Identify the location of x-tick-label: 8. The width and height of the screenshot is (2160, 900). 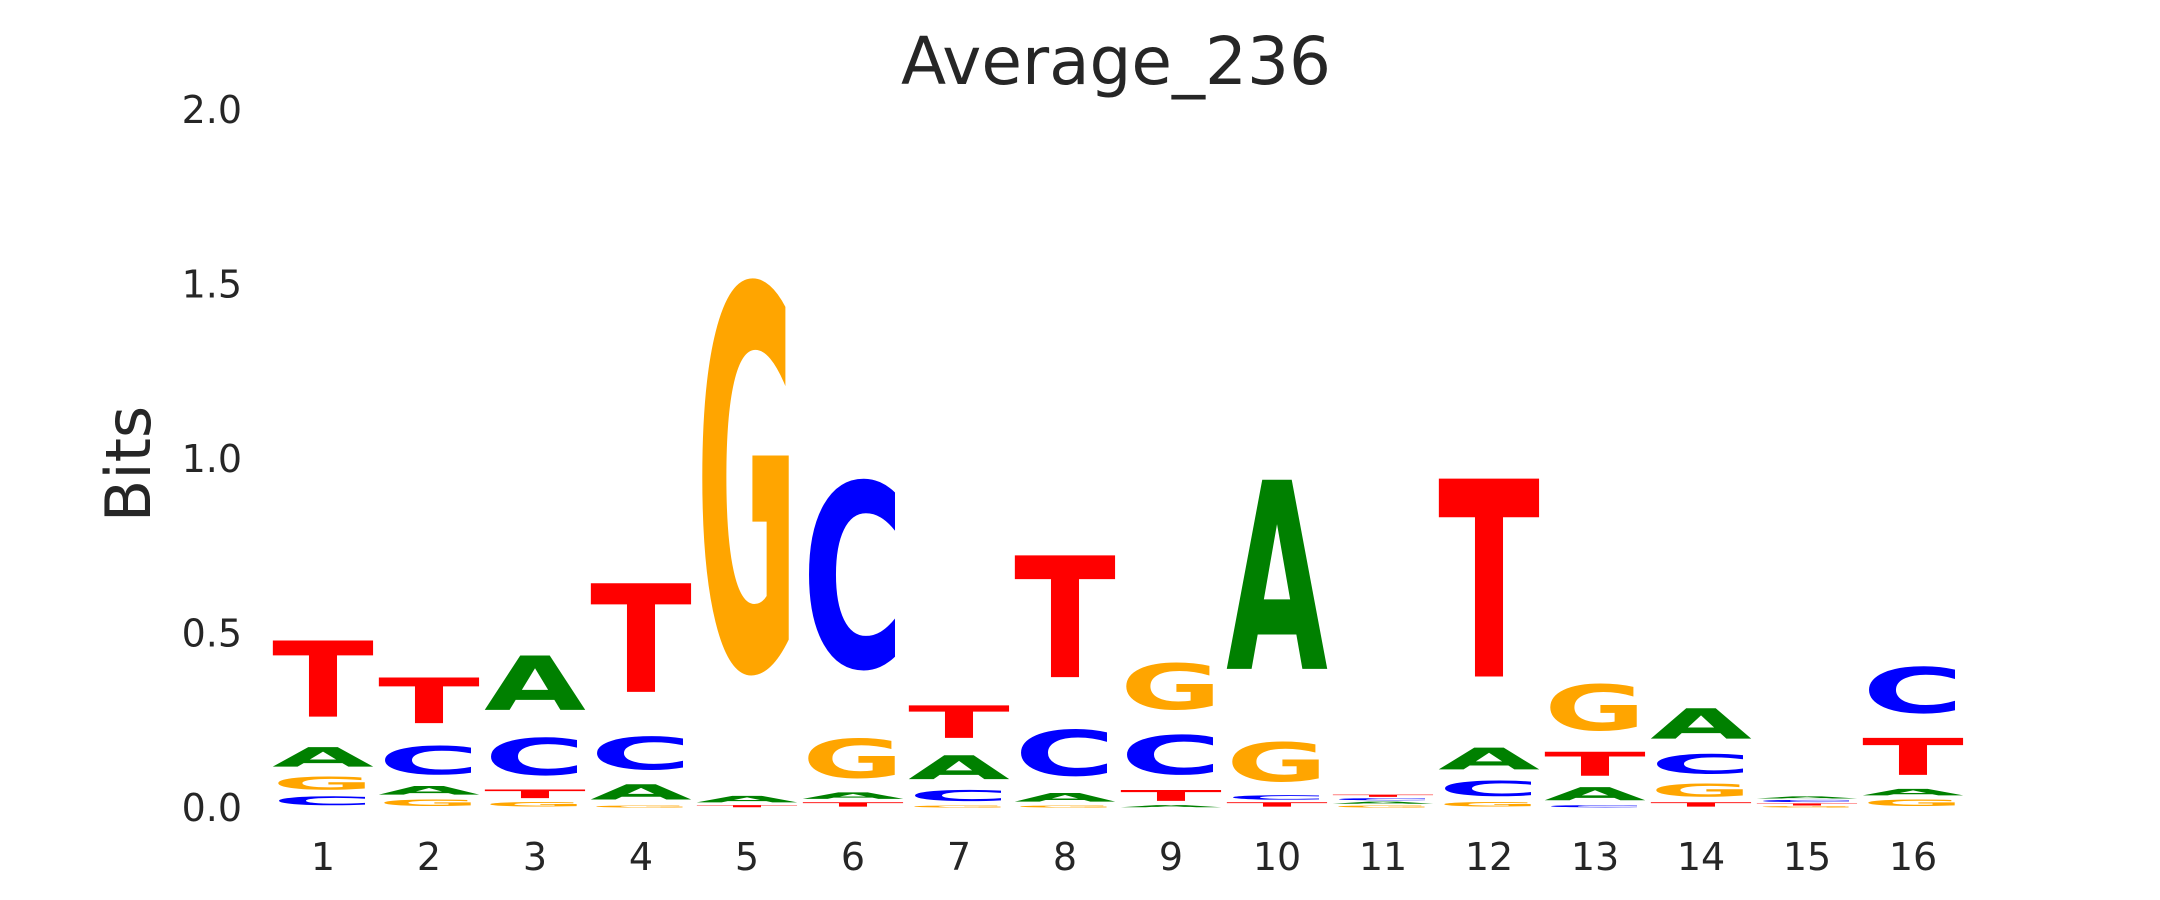
(1065, 857).